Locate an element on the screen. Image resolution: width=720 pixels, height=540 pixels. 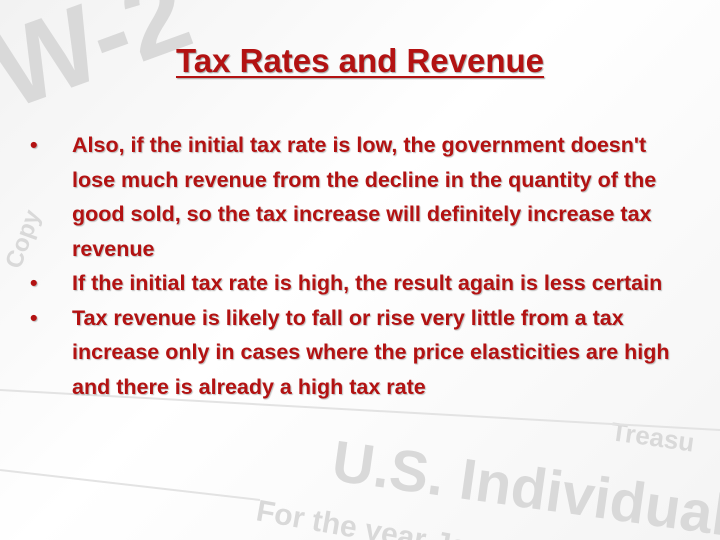
slide-title: Tax Rates and Revenue is located at coordinates (360, 60).